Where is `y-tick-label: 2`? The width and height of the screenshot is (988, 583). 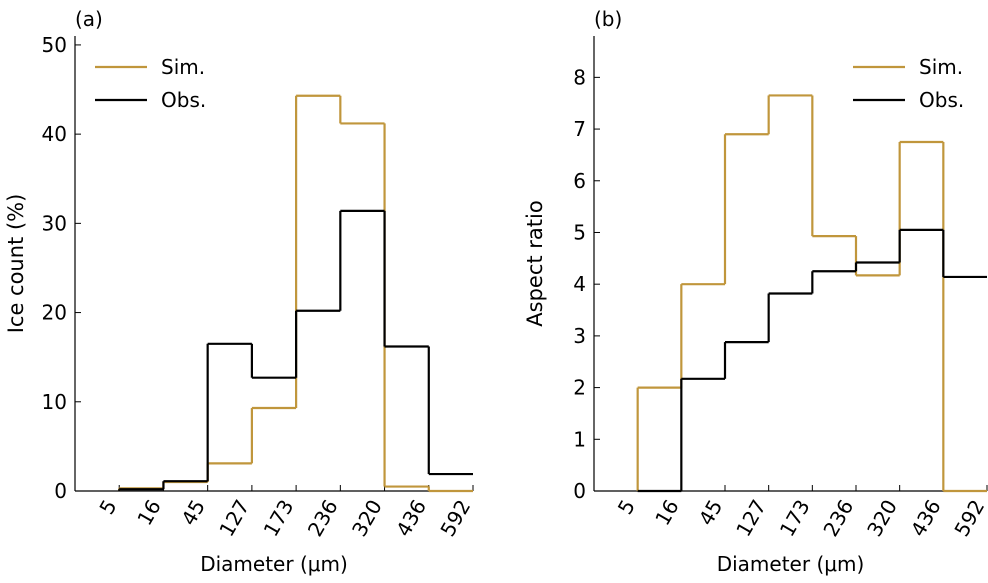 y-tick-label: 2 is located at coordinates (579, 388).